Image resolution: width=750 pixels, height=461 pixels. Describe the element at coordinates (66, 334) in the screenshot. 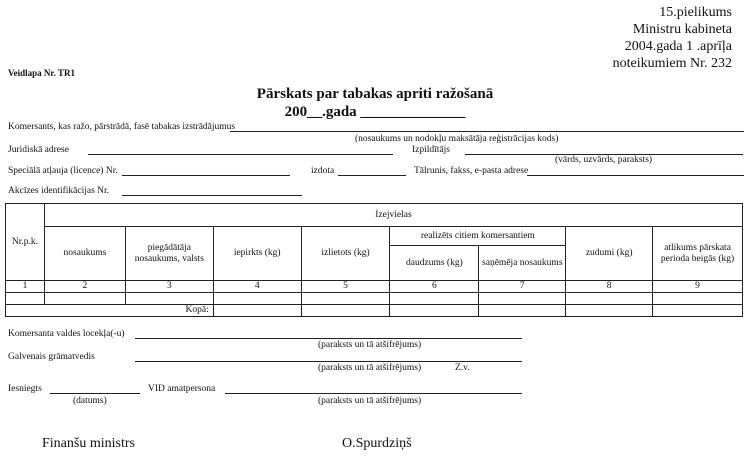

I see `board-label: Komersanta valdes locekļa(-u)` at that location.